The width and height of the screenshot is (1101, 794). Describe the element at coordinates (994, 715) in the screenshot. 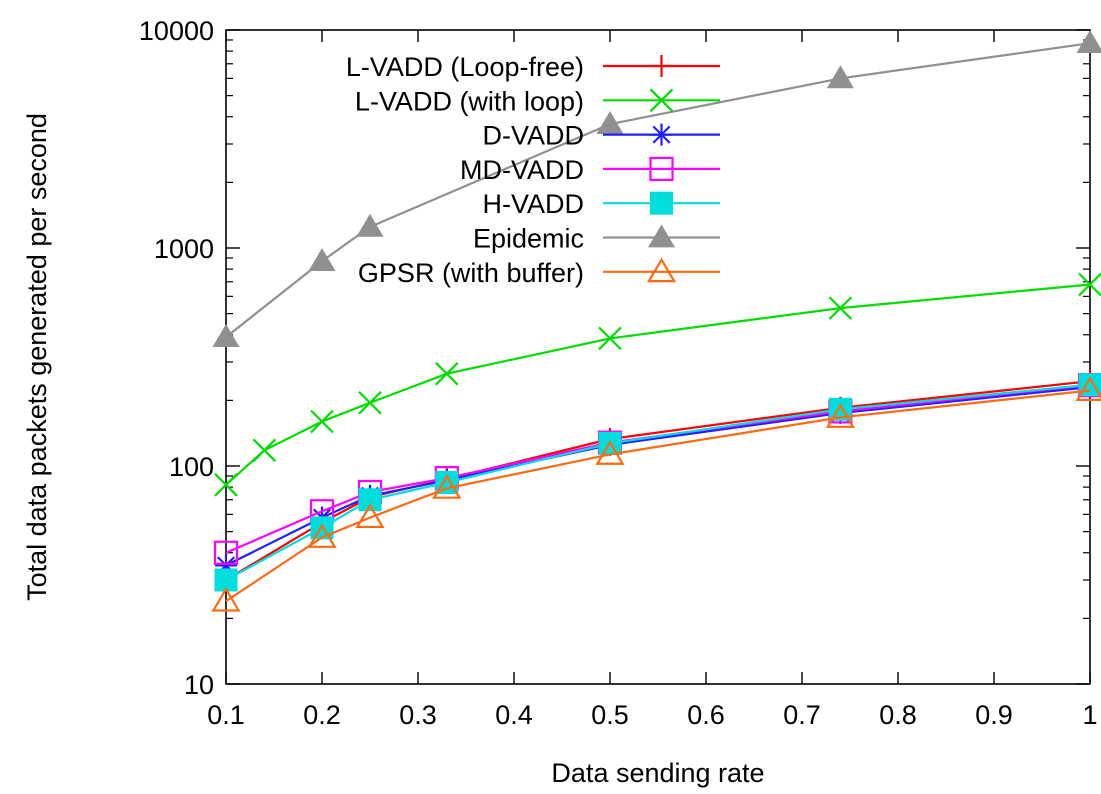

I see `x-tick-label: 0.9` at that location.